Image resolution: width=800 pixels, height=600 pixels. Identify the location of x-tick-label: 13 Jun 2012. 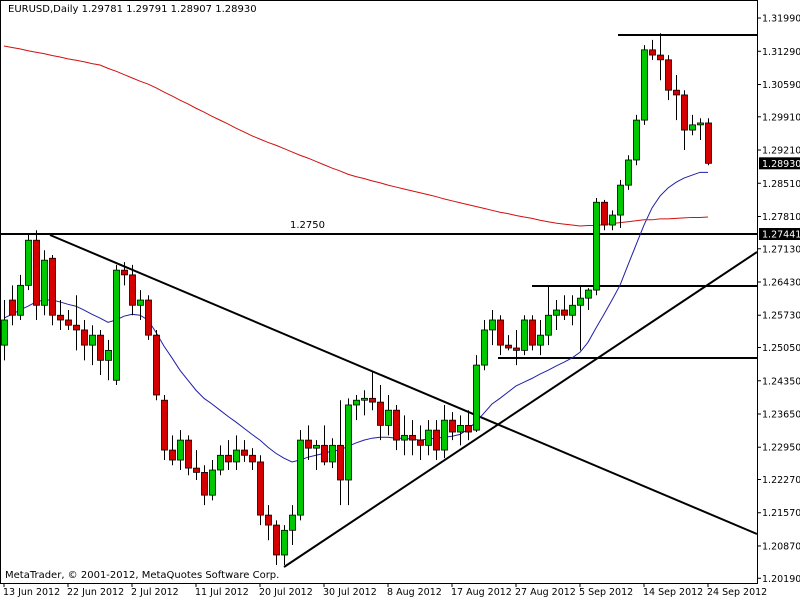
(31, 592).